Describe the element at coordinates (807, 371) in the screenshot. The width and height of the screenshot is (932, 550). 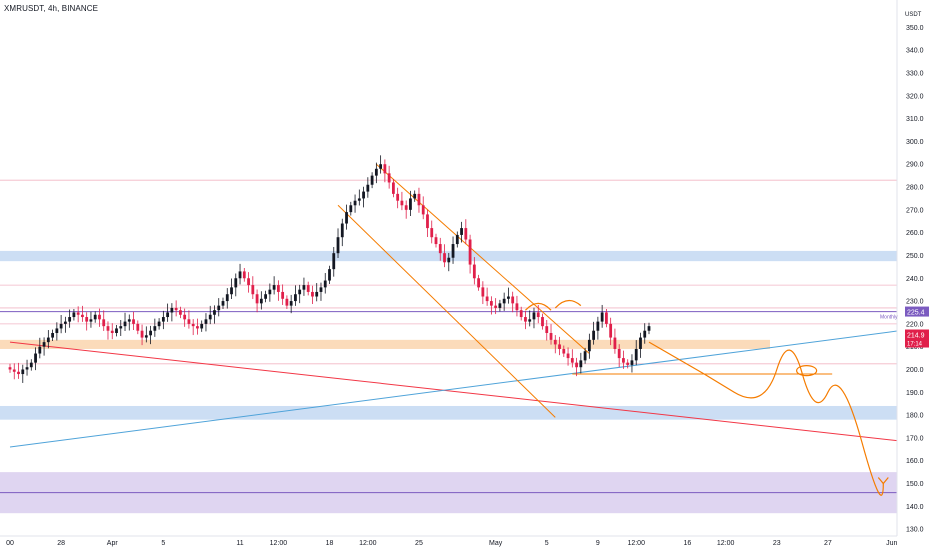
I see `projection-loop` at that location.